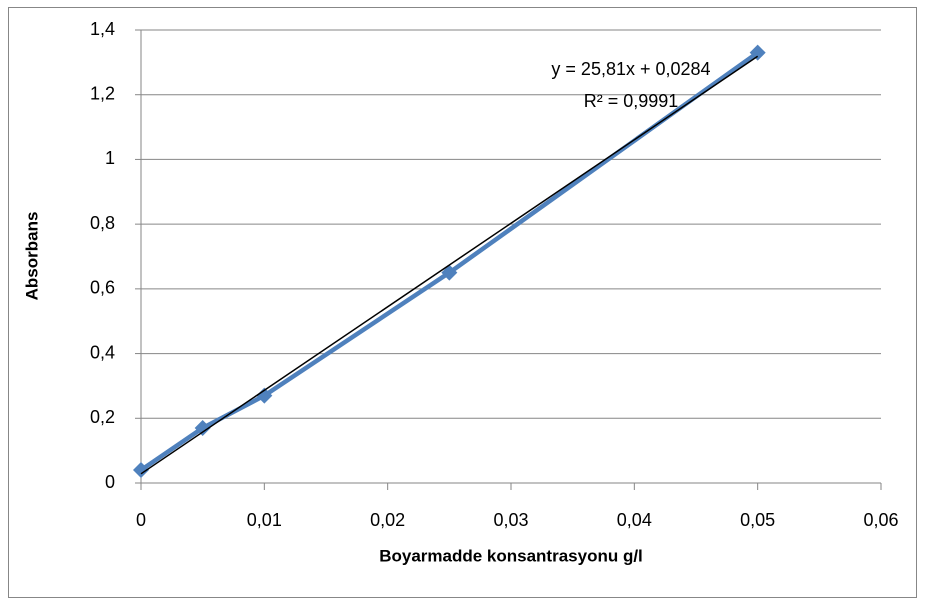  What do you see at coordinates (102, 93) in the screenshot?
I see `y-tick-label: 1,2` at bounding box center [102, 93].